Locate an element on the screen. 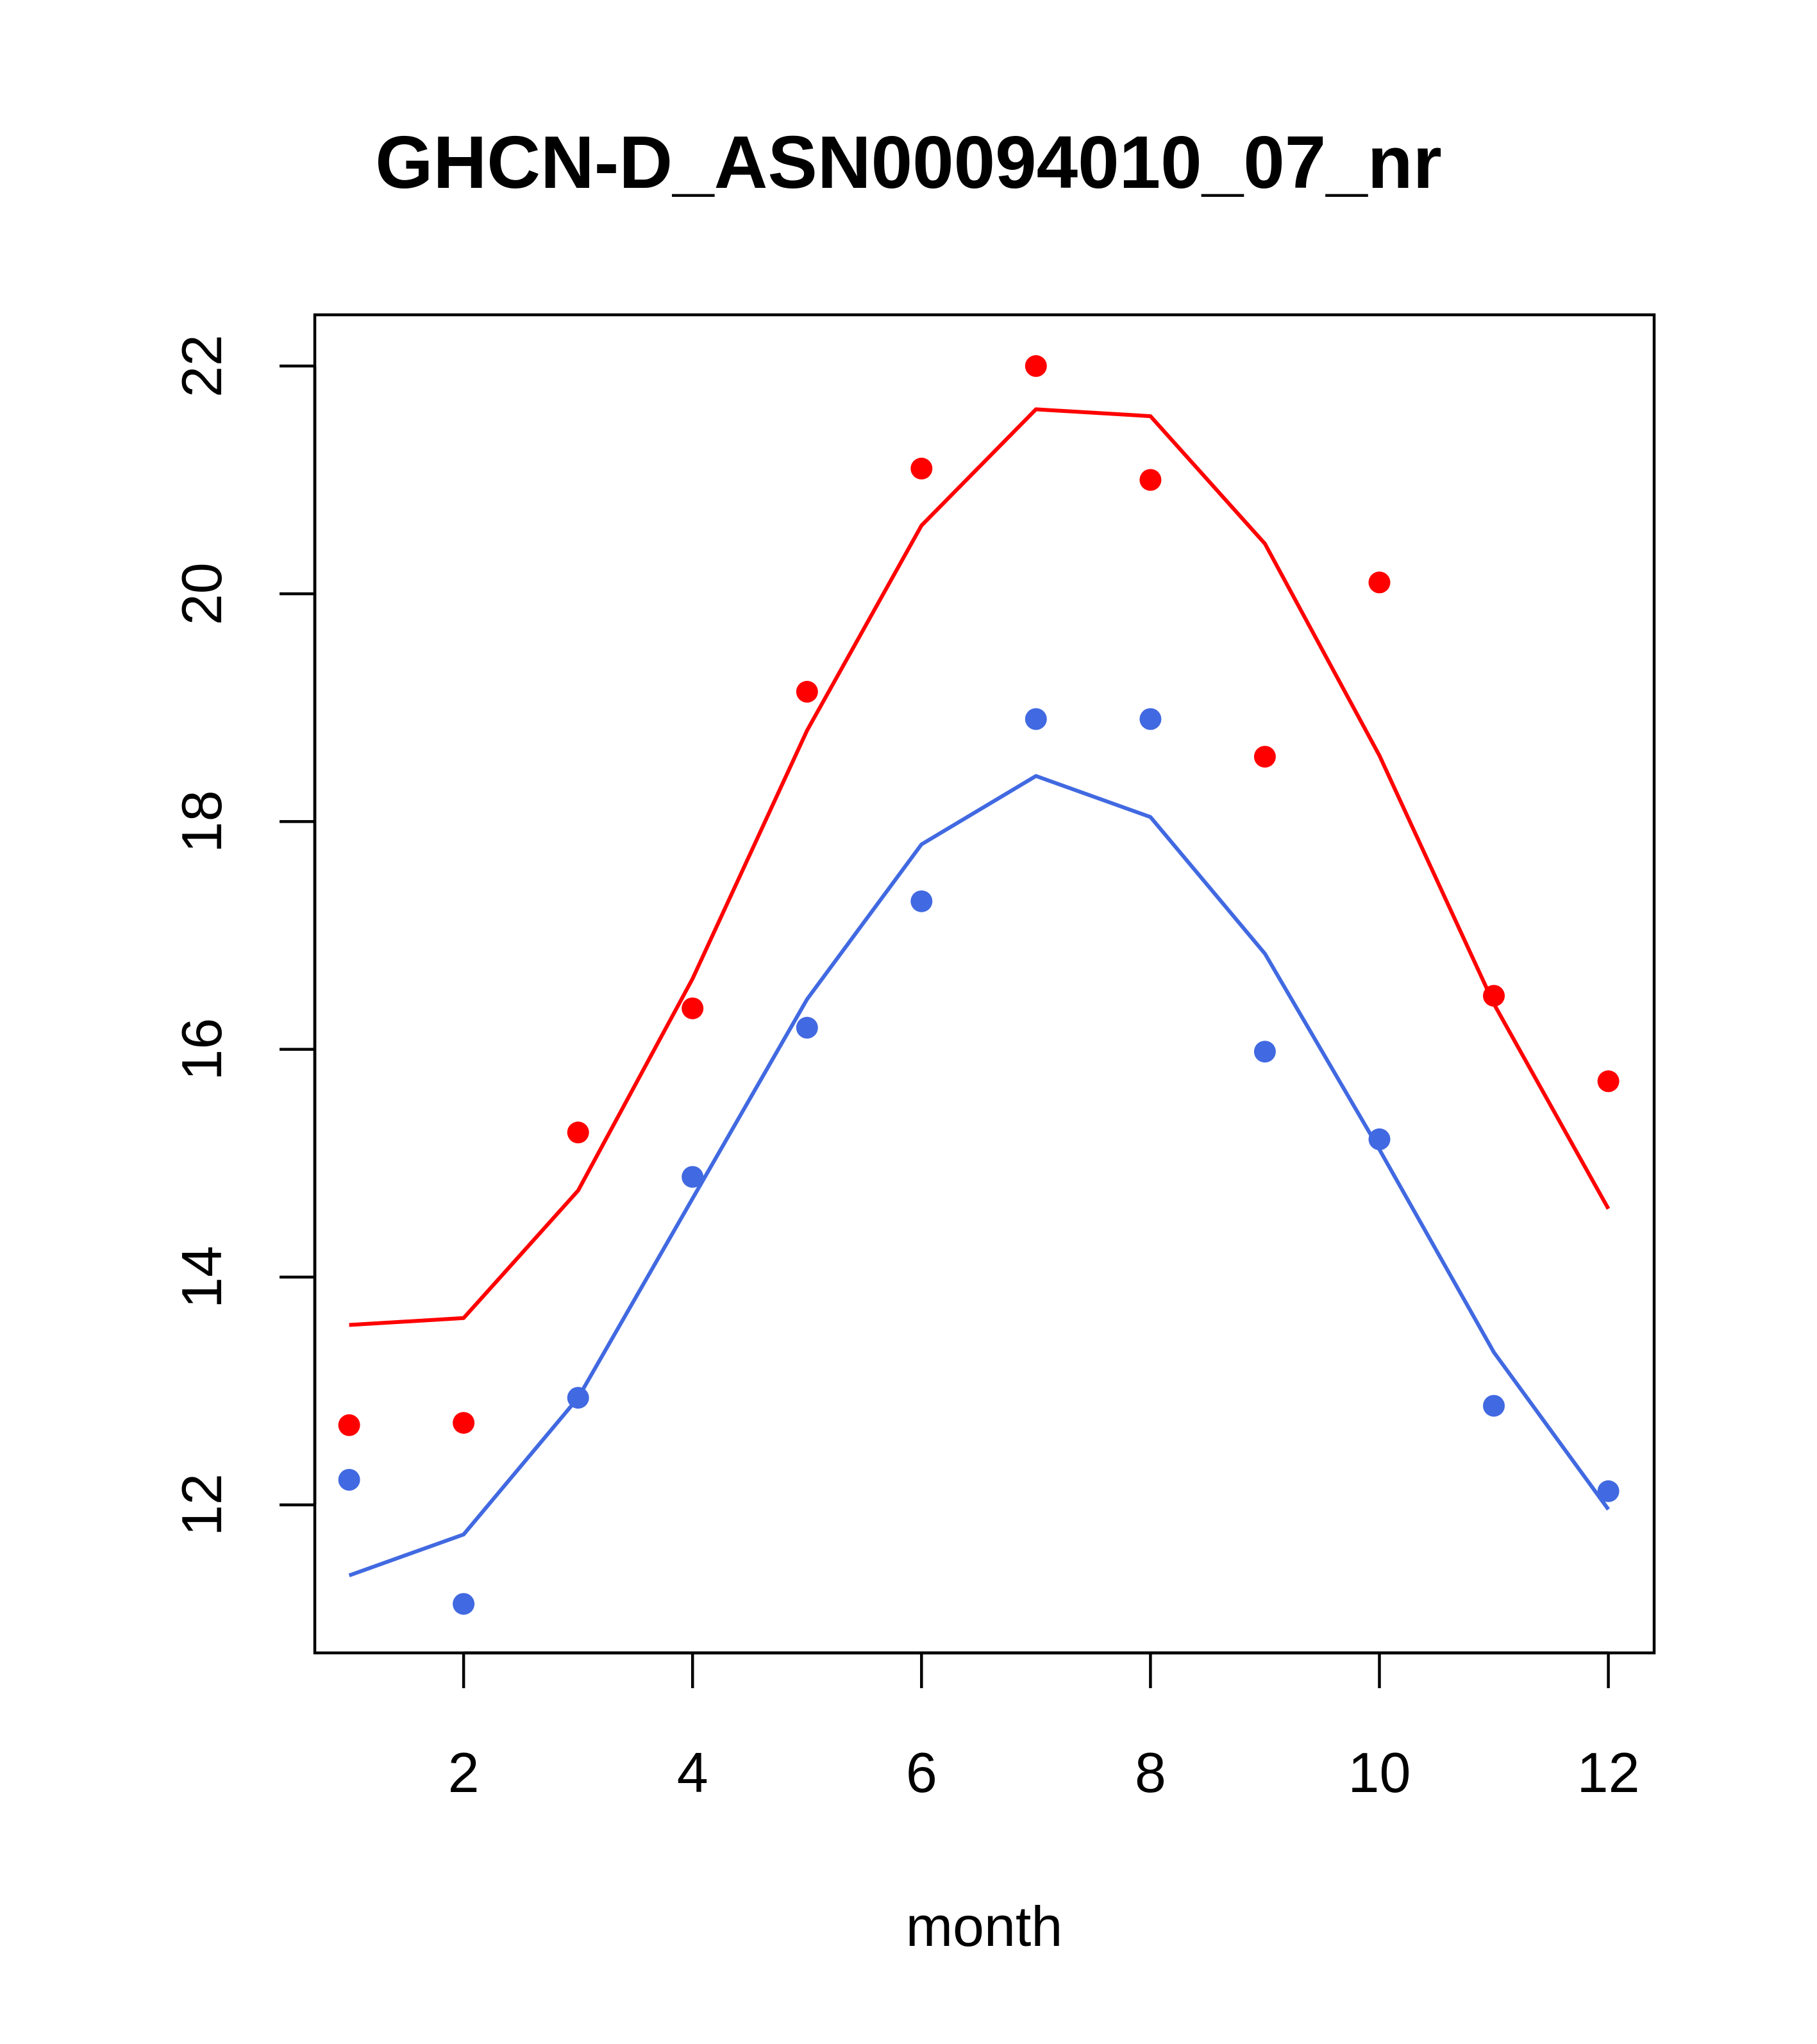 The height and width of the screenshot is (2044, 1817). y-tick-label: 12 is located at coordinates (201, 1505).